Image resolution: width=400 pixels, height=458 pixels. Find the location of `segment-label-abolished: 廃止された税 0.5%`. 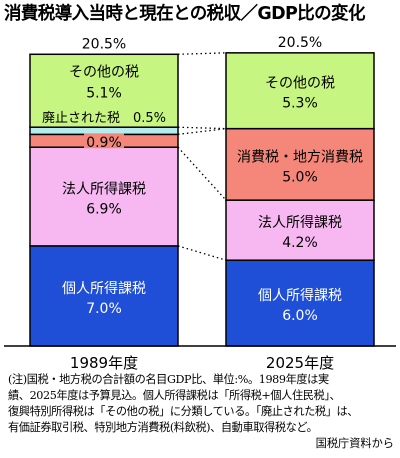

segment-label-abolished: 廃止された税 0.5% is located at coordinates (104, 118).